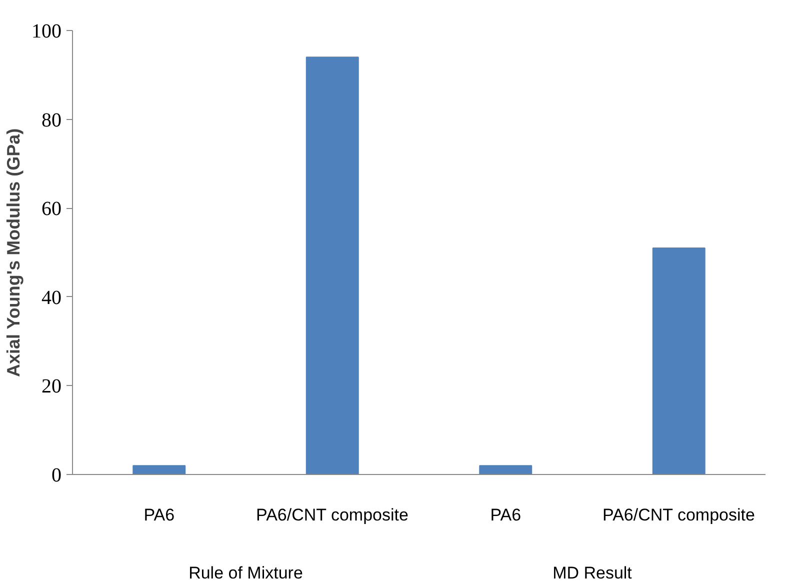 This screenshot has height=585, width=785. Describe the element at coordinates (592, 573) in the screenshot. I see `text: MD Result` at that location.